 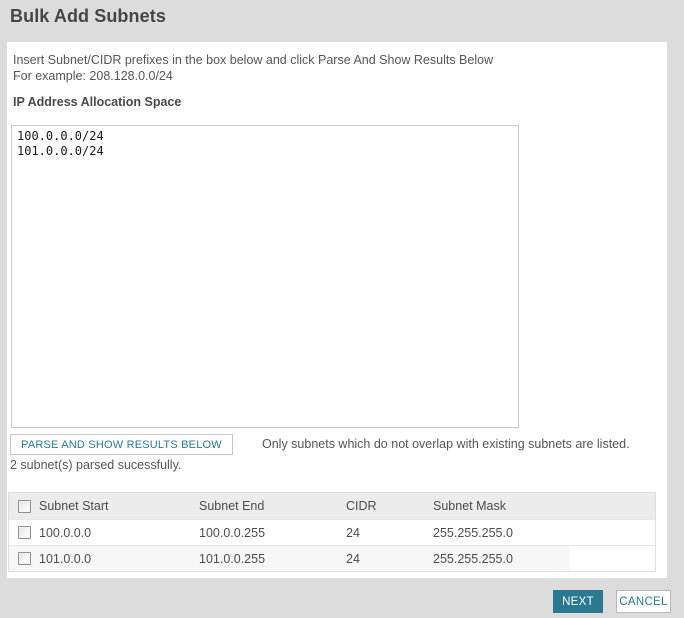 What do you see at coordinates (96, 465) in the screenshot?
I see `parse-status-text: 2 subnet(s) parsed sucessfully.` at bounding box center [96, 465].